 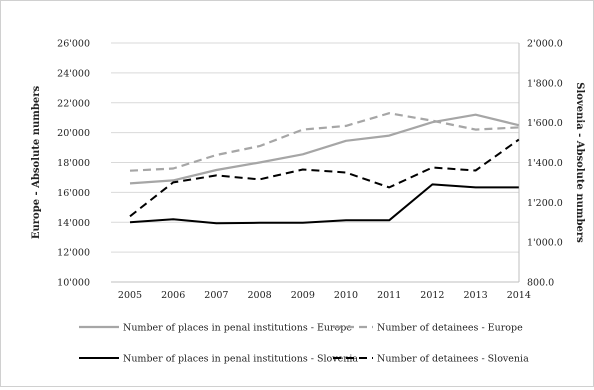 I want to click on y-axis-right-title: Slovenia - Absolute numbers, so click(x=579, y=162).